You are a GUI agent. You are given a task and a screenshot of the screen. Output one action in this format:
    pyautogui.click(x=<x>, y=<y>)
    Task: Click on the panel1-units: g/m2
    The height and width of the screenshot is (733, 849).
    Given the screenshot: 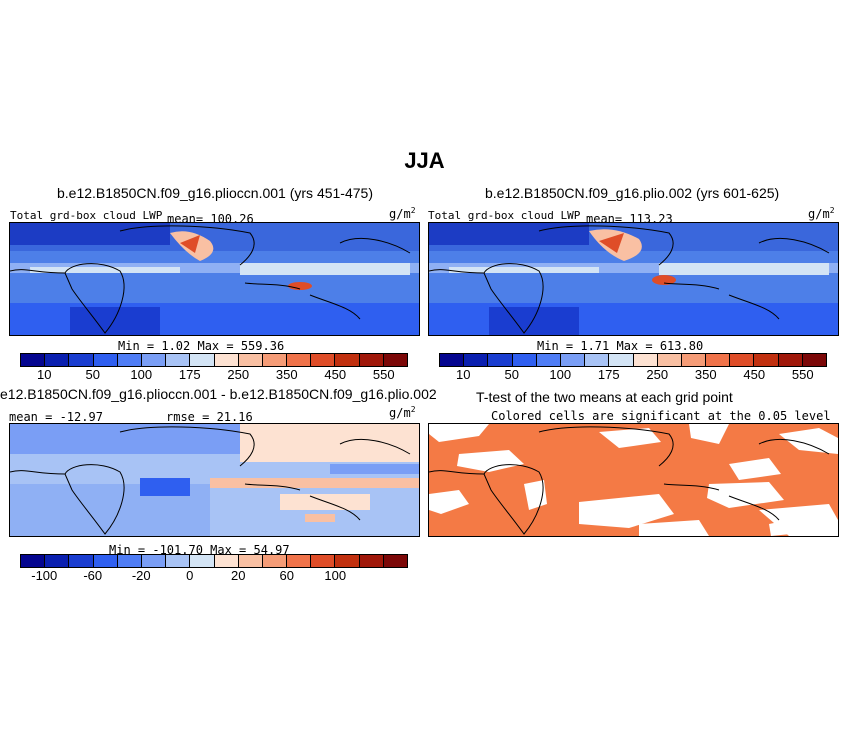 What is the action you would take?
    pyautogui.click(x=402, y=213)
    